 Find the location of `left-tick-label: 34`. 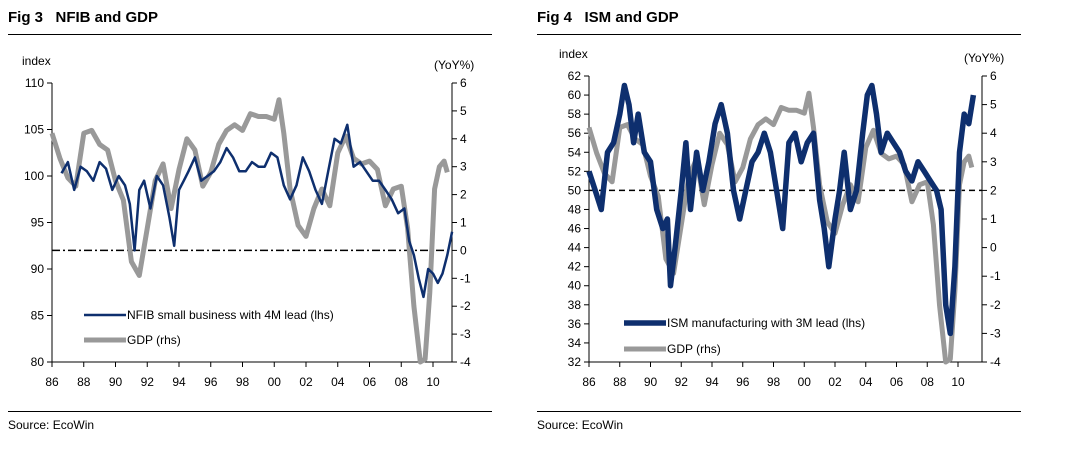

left-tick-label: 34 is located at coordinates (575, 343).